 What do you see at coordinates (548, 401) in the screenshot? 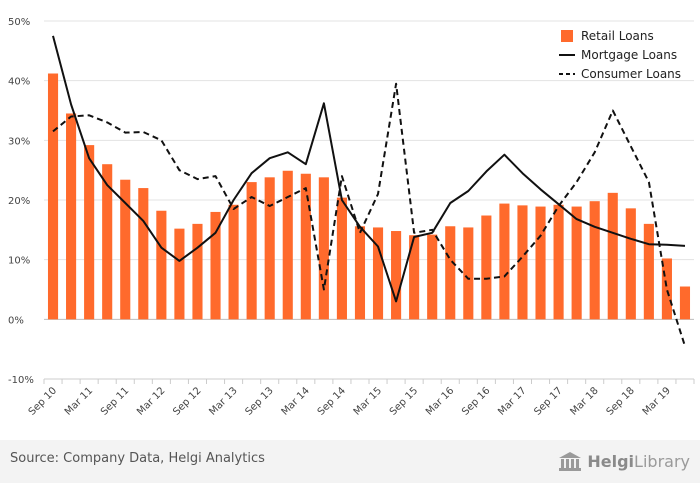
I see `x-tick-label: Sep 17` at bounding box center [548, 401].